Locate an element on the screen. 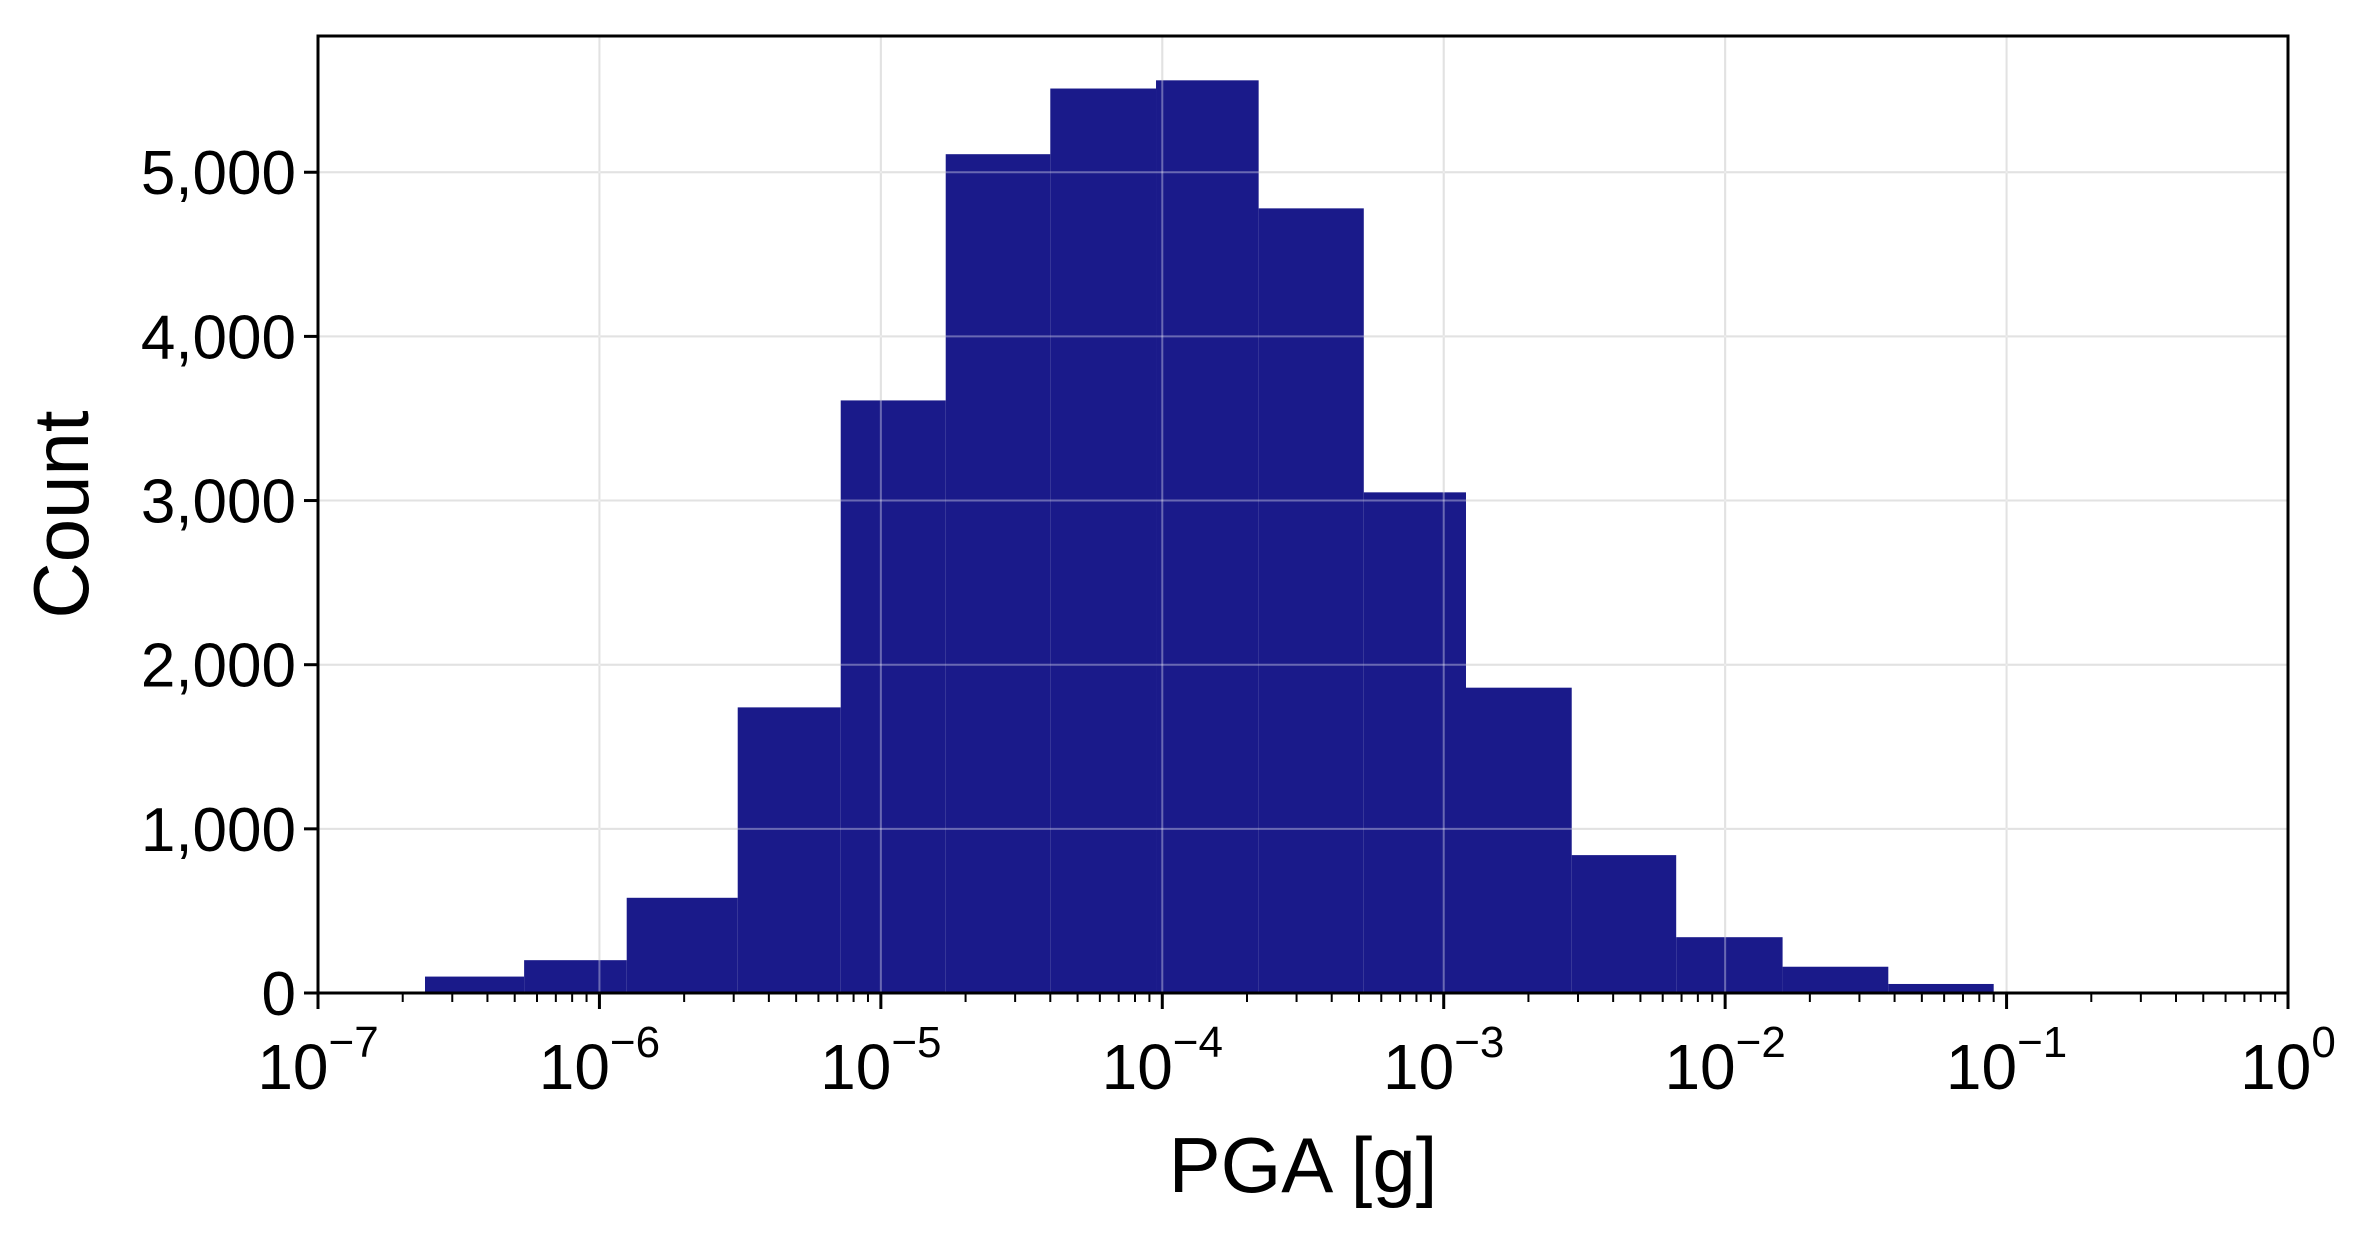 Image resolution: width=2354 pixels, height=1241 pixels. x-tick-label: 10⁻⁶ is located at coordinates (599, 1060).